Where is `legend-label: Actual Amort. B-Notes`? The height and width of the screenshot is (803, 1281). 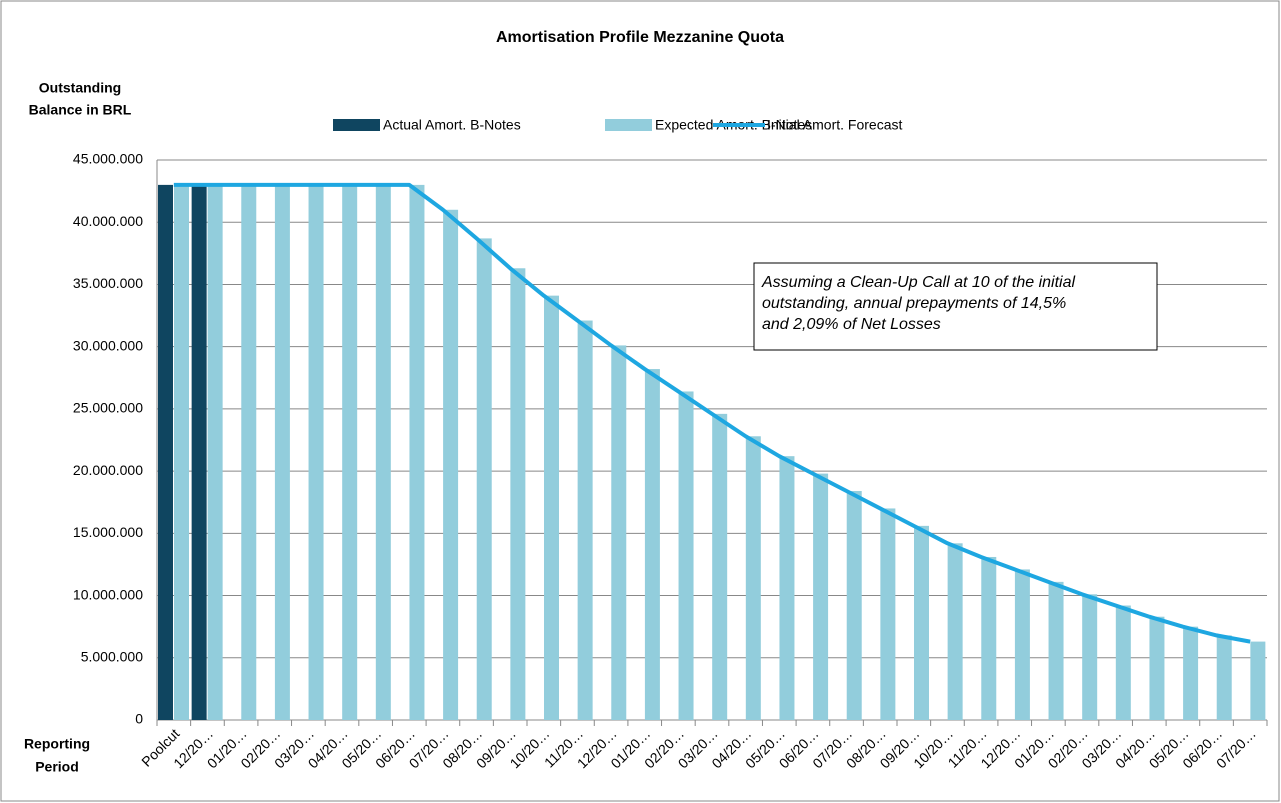 legend-label: Actual Amort. B-Notes is located at coordinates (452, 125).